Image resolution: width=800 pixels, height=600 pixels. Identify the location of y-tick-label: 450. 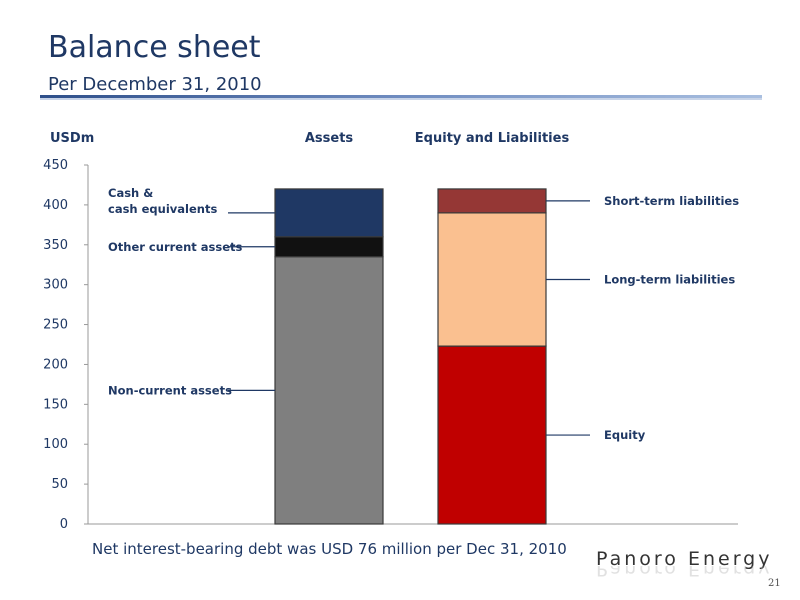
(55, 165).